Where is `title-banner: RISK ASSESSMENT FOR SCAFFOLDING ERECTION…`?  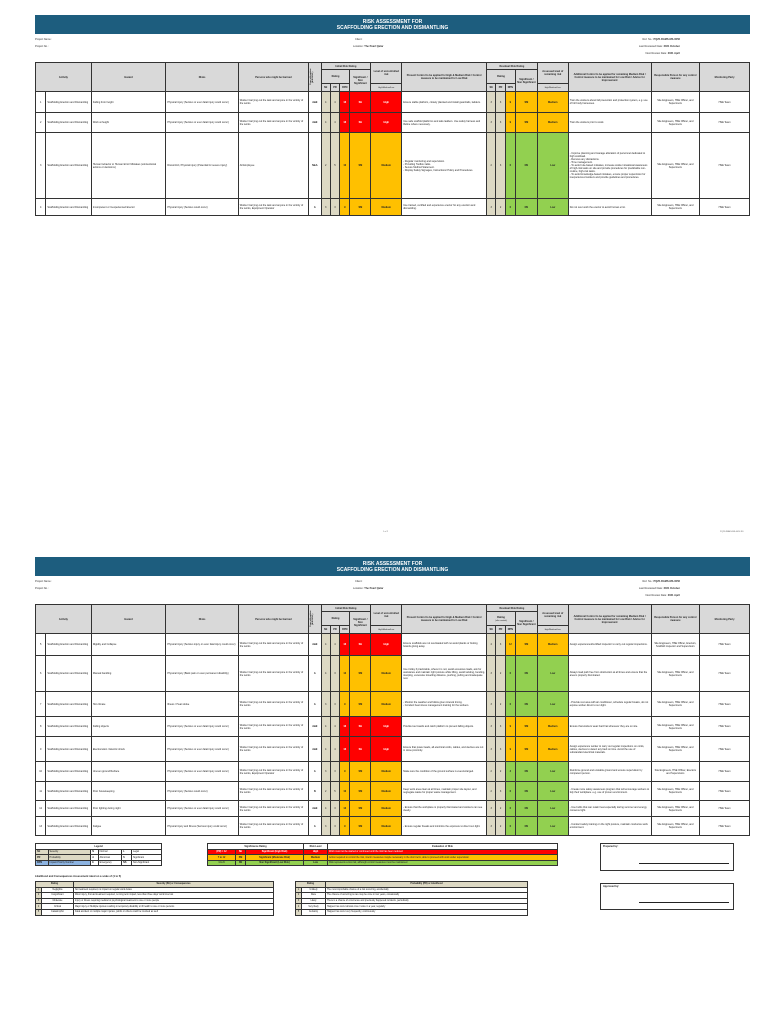 title-banner: RISK ASSESSMENT FOR SCAFFOLDING ERECTION… is located at coordinates (392, 24).